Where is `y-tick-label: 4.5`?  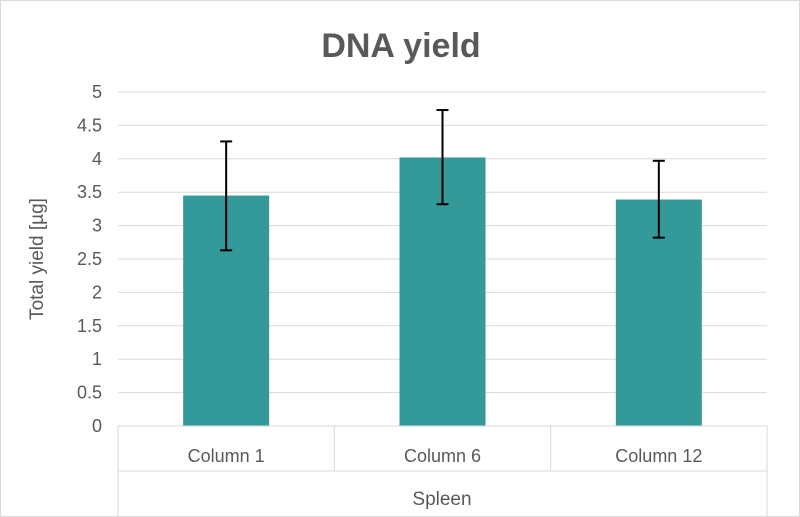 y-tick-label: 4.5 is located at coordinates (89, 125).